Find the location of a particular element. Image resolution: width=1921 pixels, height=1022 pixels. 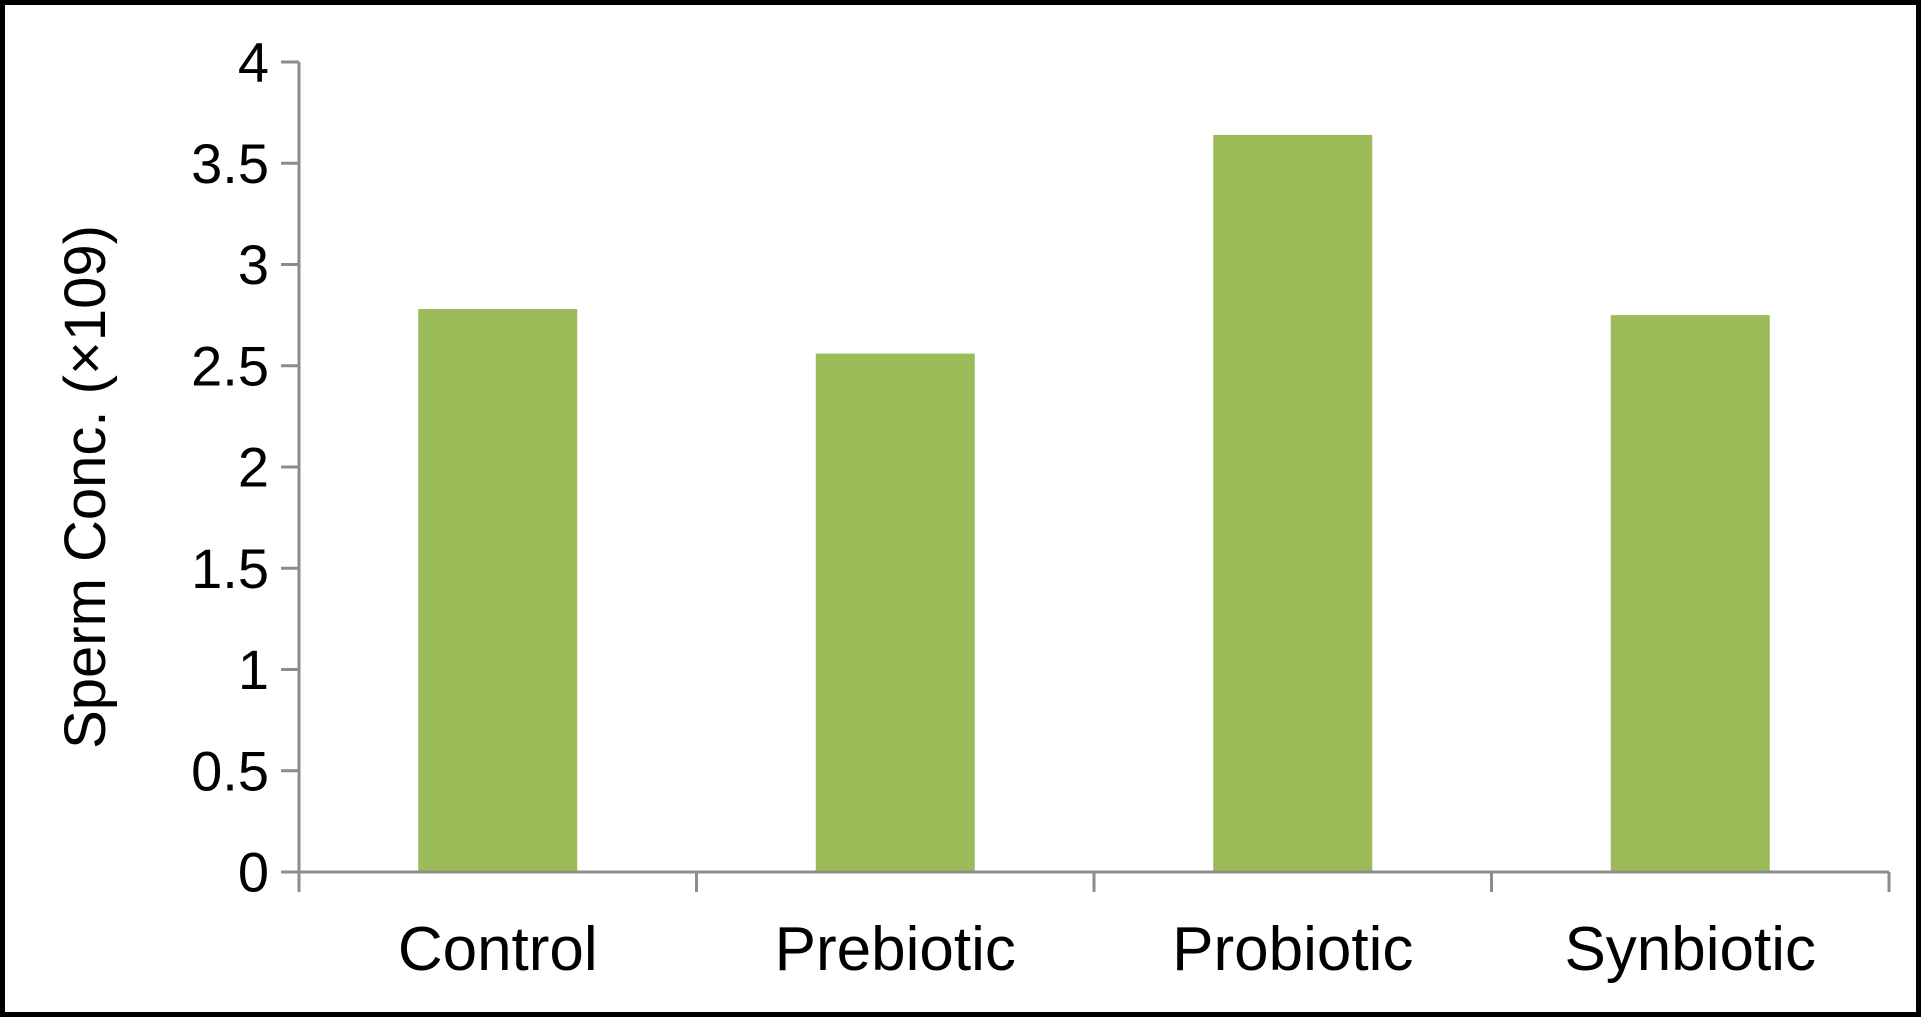

y-tick-label: 4 is located at coordinates (253, 62).